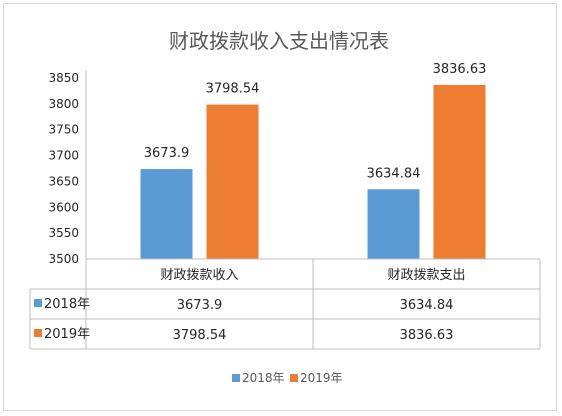 The image size is (562, 416). Describe the element at coordinates (199, 275) in the screenshot. I see `category-label: 财政拨款收入` at that location.